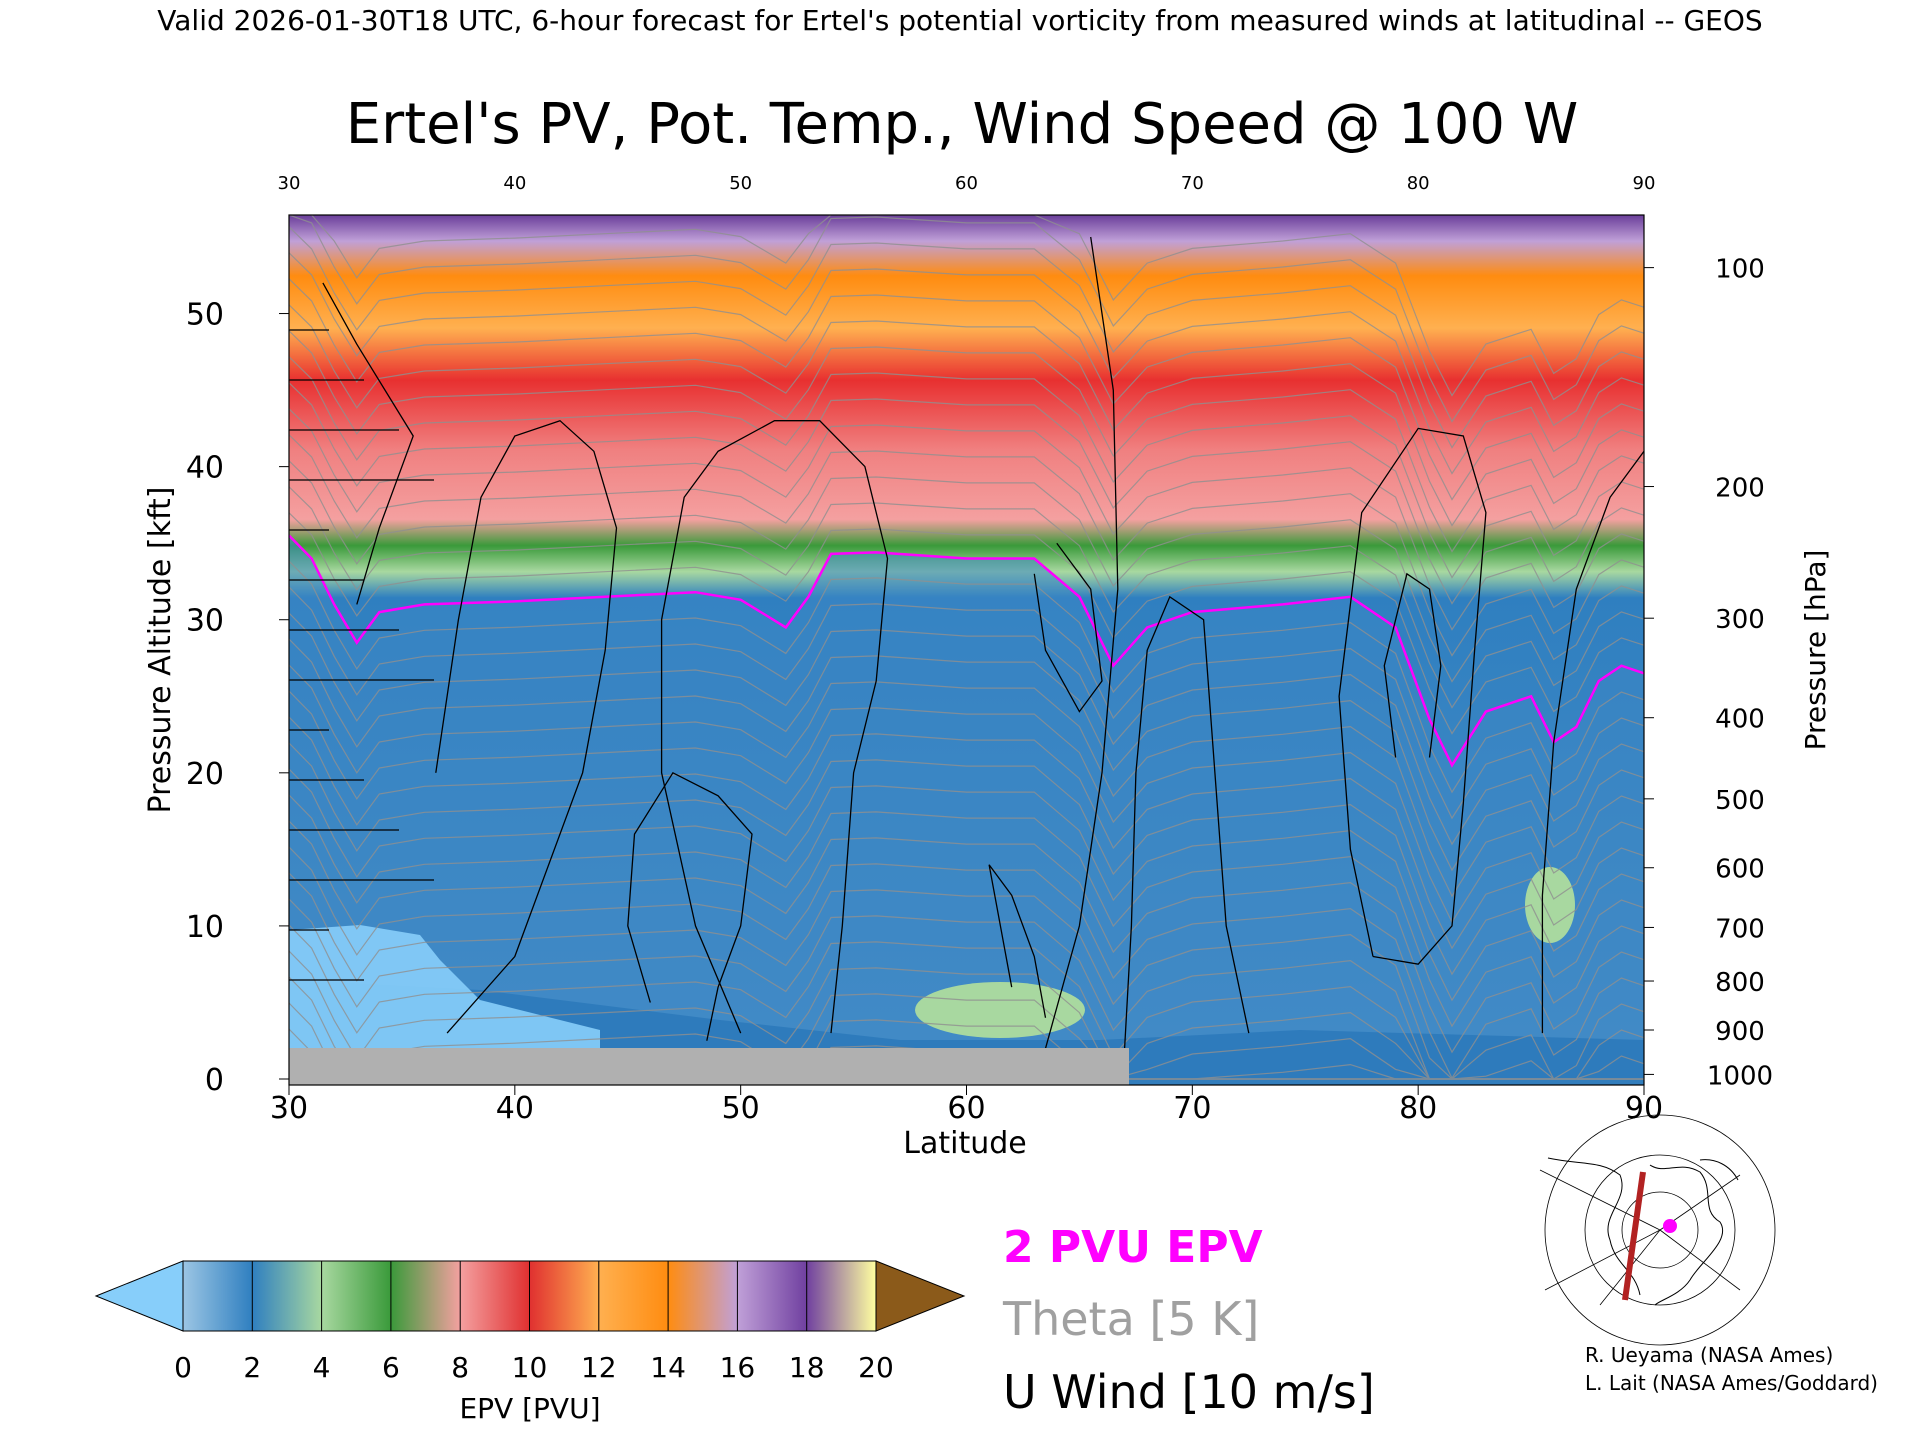 The height and width of the screenshot is (1440, 1920). I want to click on colorbar-tick-label: 6, so click(391, 1367).